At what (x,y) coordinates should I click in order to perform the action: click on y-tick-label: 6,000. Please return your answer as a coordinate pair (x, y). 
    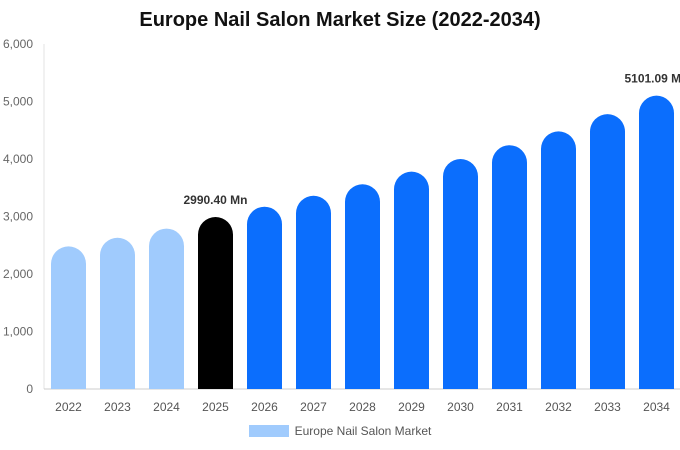
    Looking at the image, I should click on (18, 44).